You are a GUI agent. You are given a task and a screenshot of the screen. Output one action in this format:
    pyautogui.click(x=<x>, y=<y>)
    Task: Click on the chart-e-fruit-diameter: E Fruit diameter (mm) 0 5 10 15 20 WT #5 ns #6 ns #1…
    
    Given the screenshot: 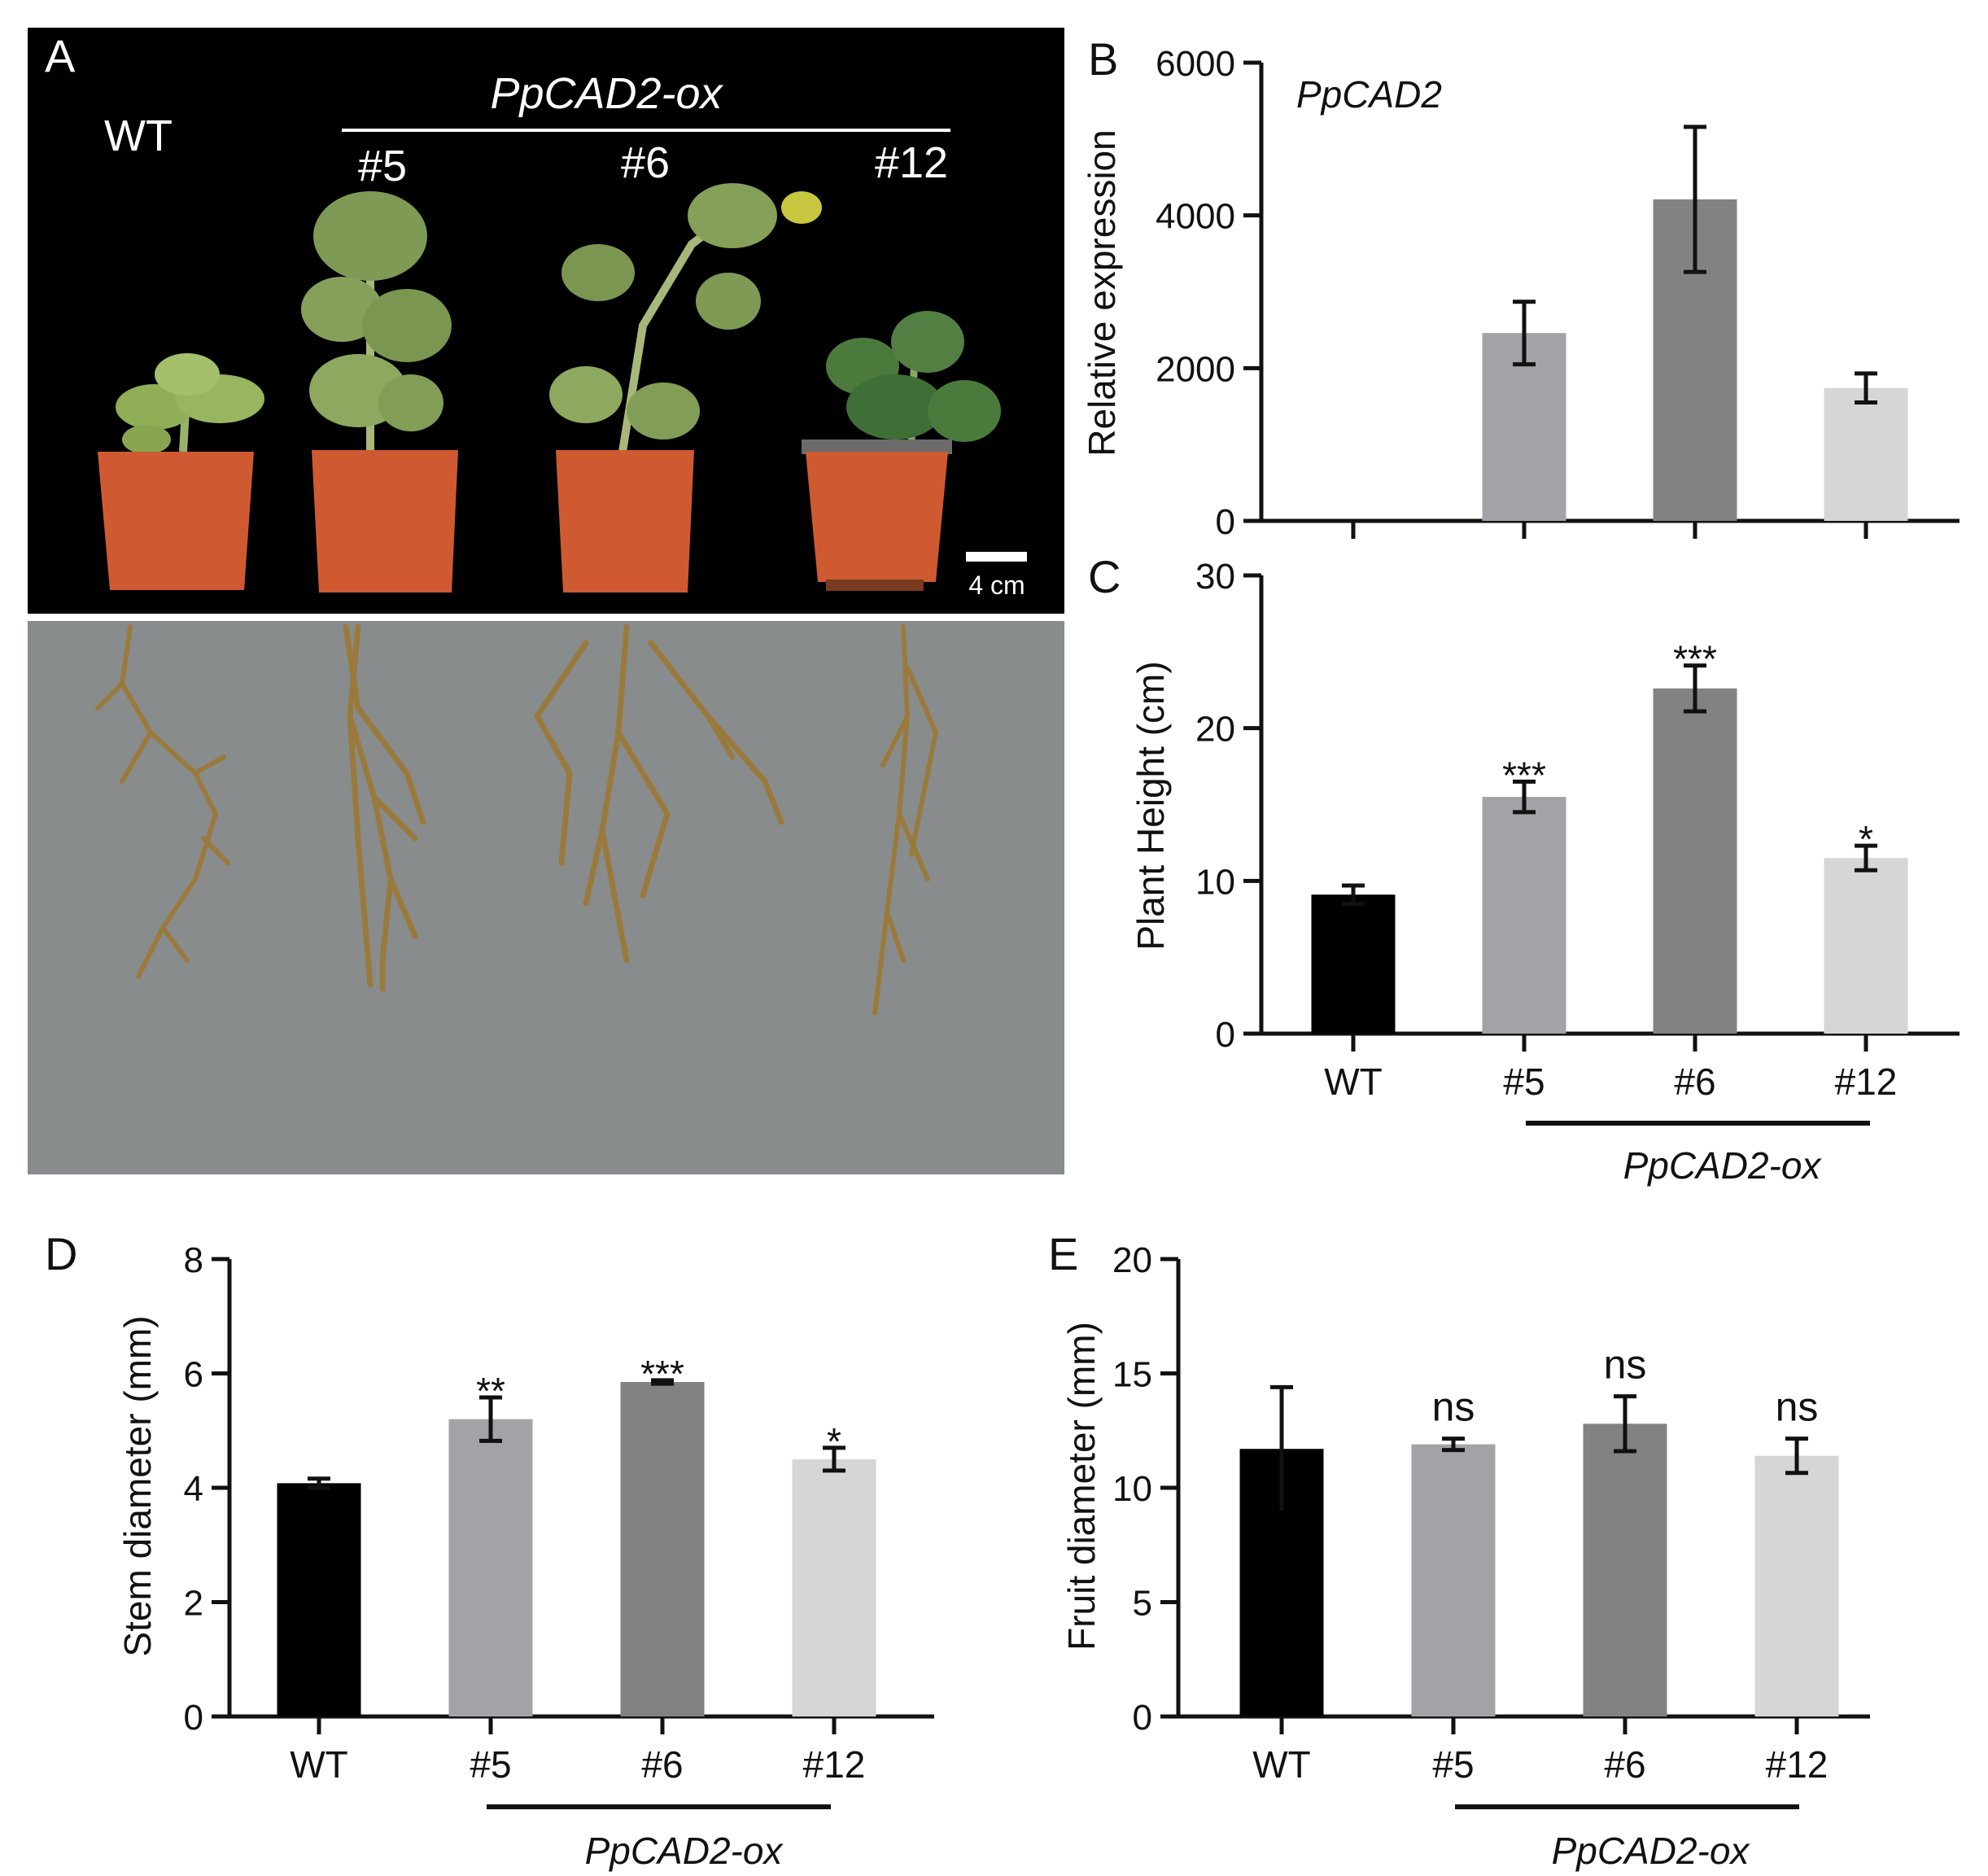 What is the action you would take?
    pyautogui.click(x=1459, y=1550)
    